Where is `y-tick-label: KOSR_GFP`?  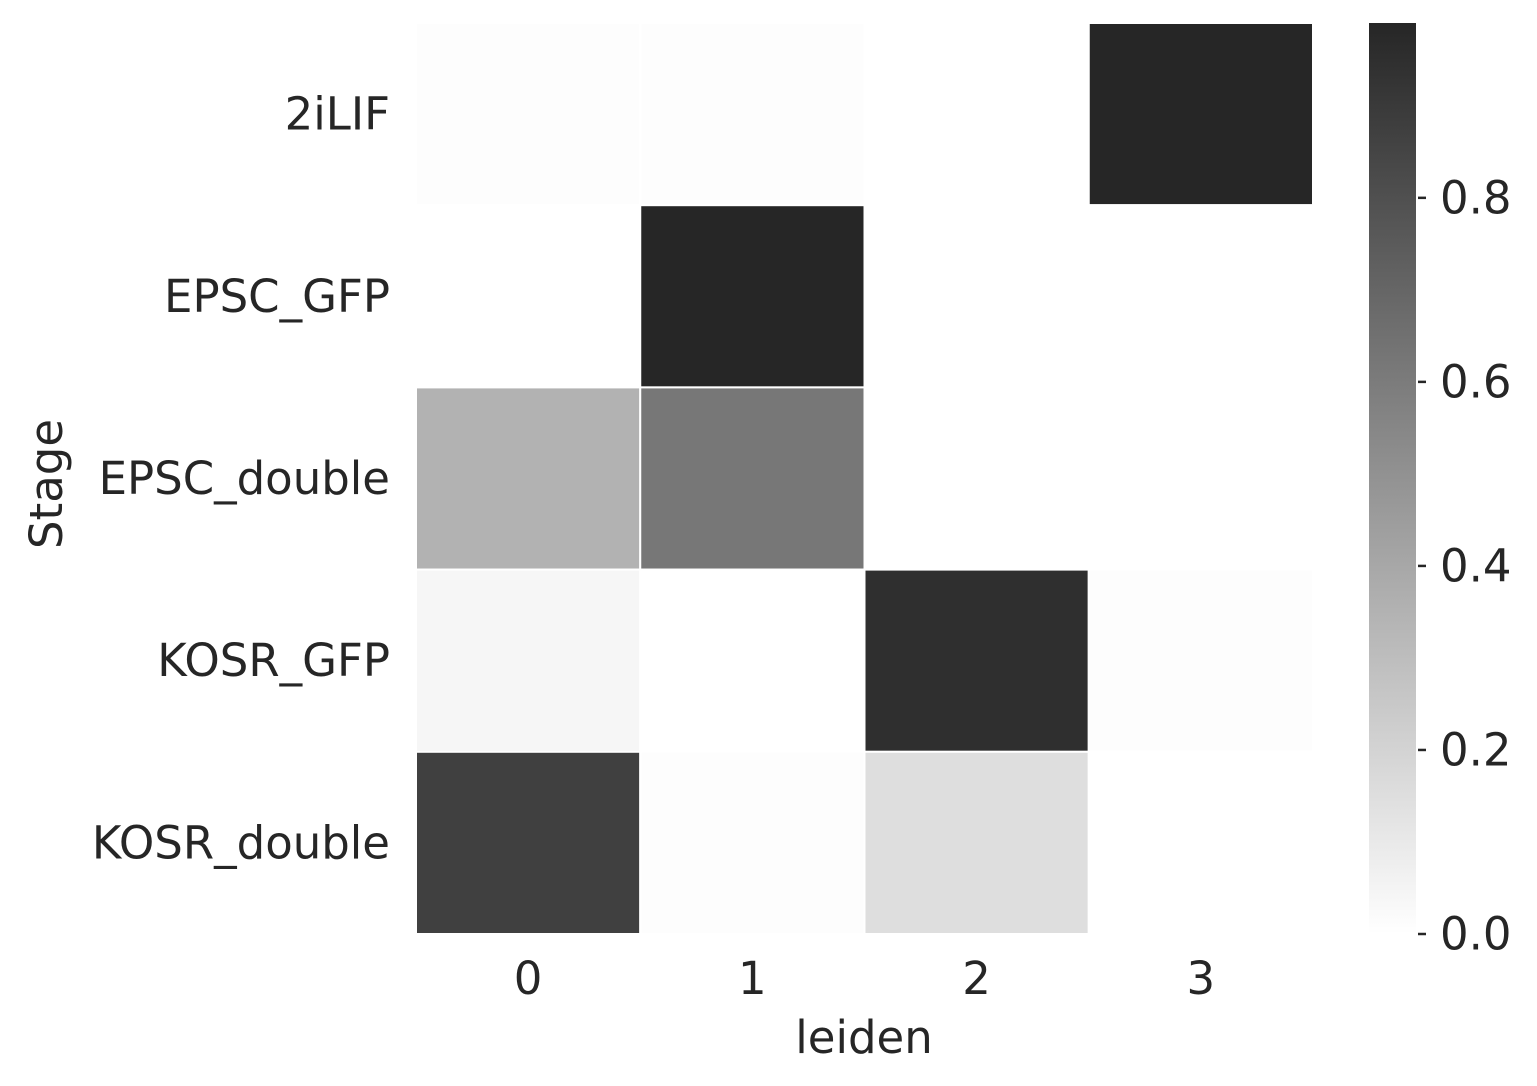
y-tick-label: KOSR_GFP is located at coordinates (273, 660).